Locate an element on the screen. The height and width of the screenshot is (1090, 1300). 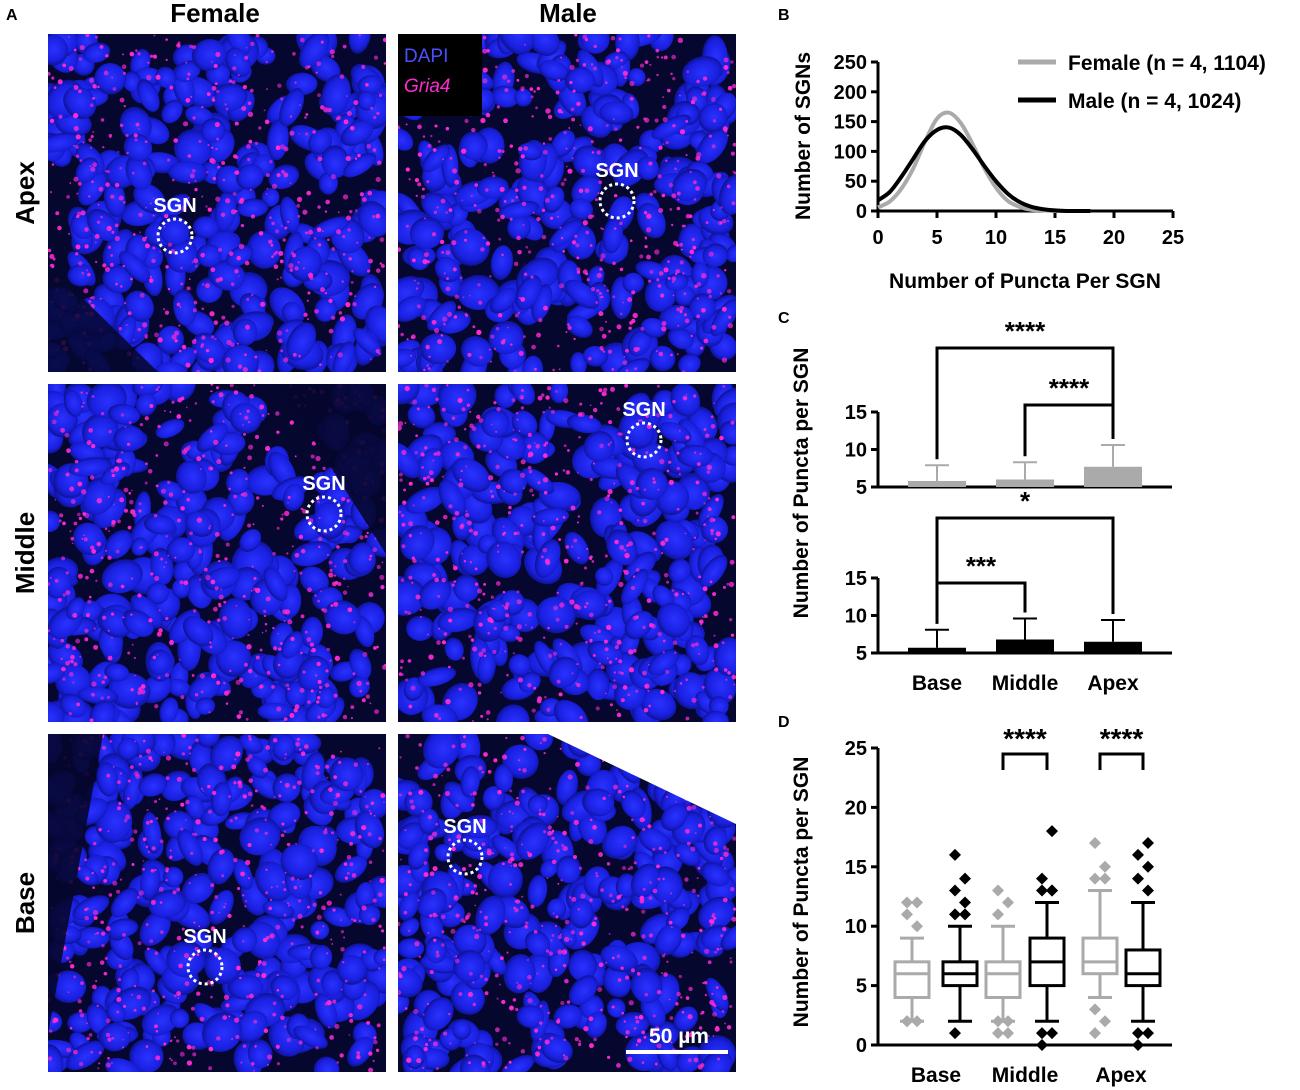
scale-bar-label: 50 µm is located at coordinates (679, 1036).